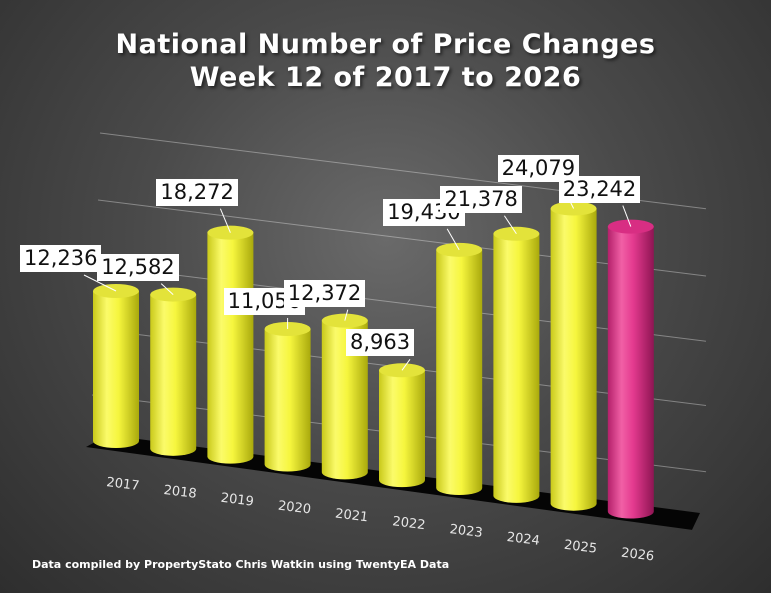  I want to click on bar-2024, so click(516, 364).